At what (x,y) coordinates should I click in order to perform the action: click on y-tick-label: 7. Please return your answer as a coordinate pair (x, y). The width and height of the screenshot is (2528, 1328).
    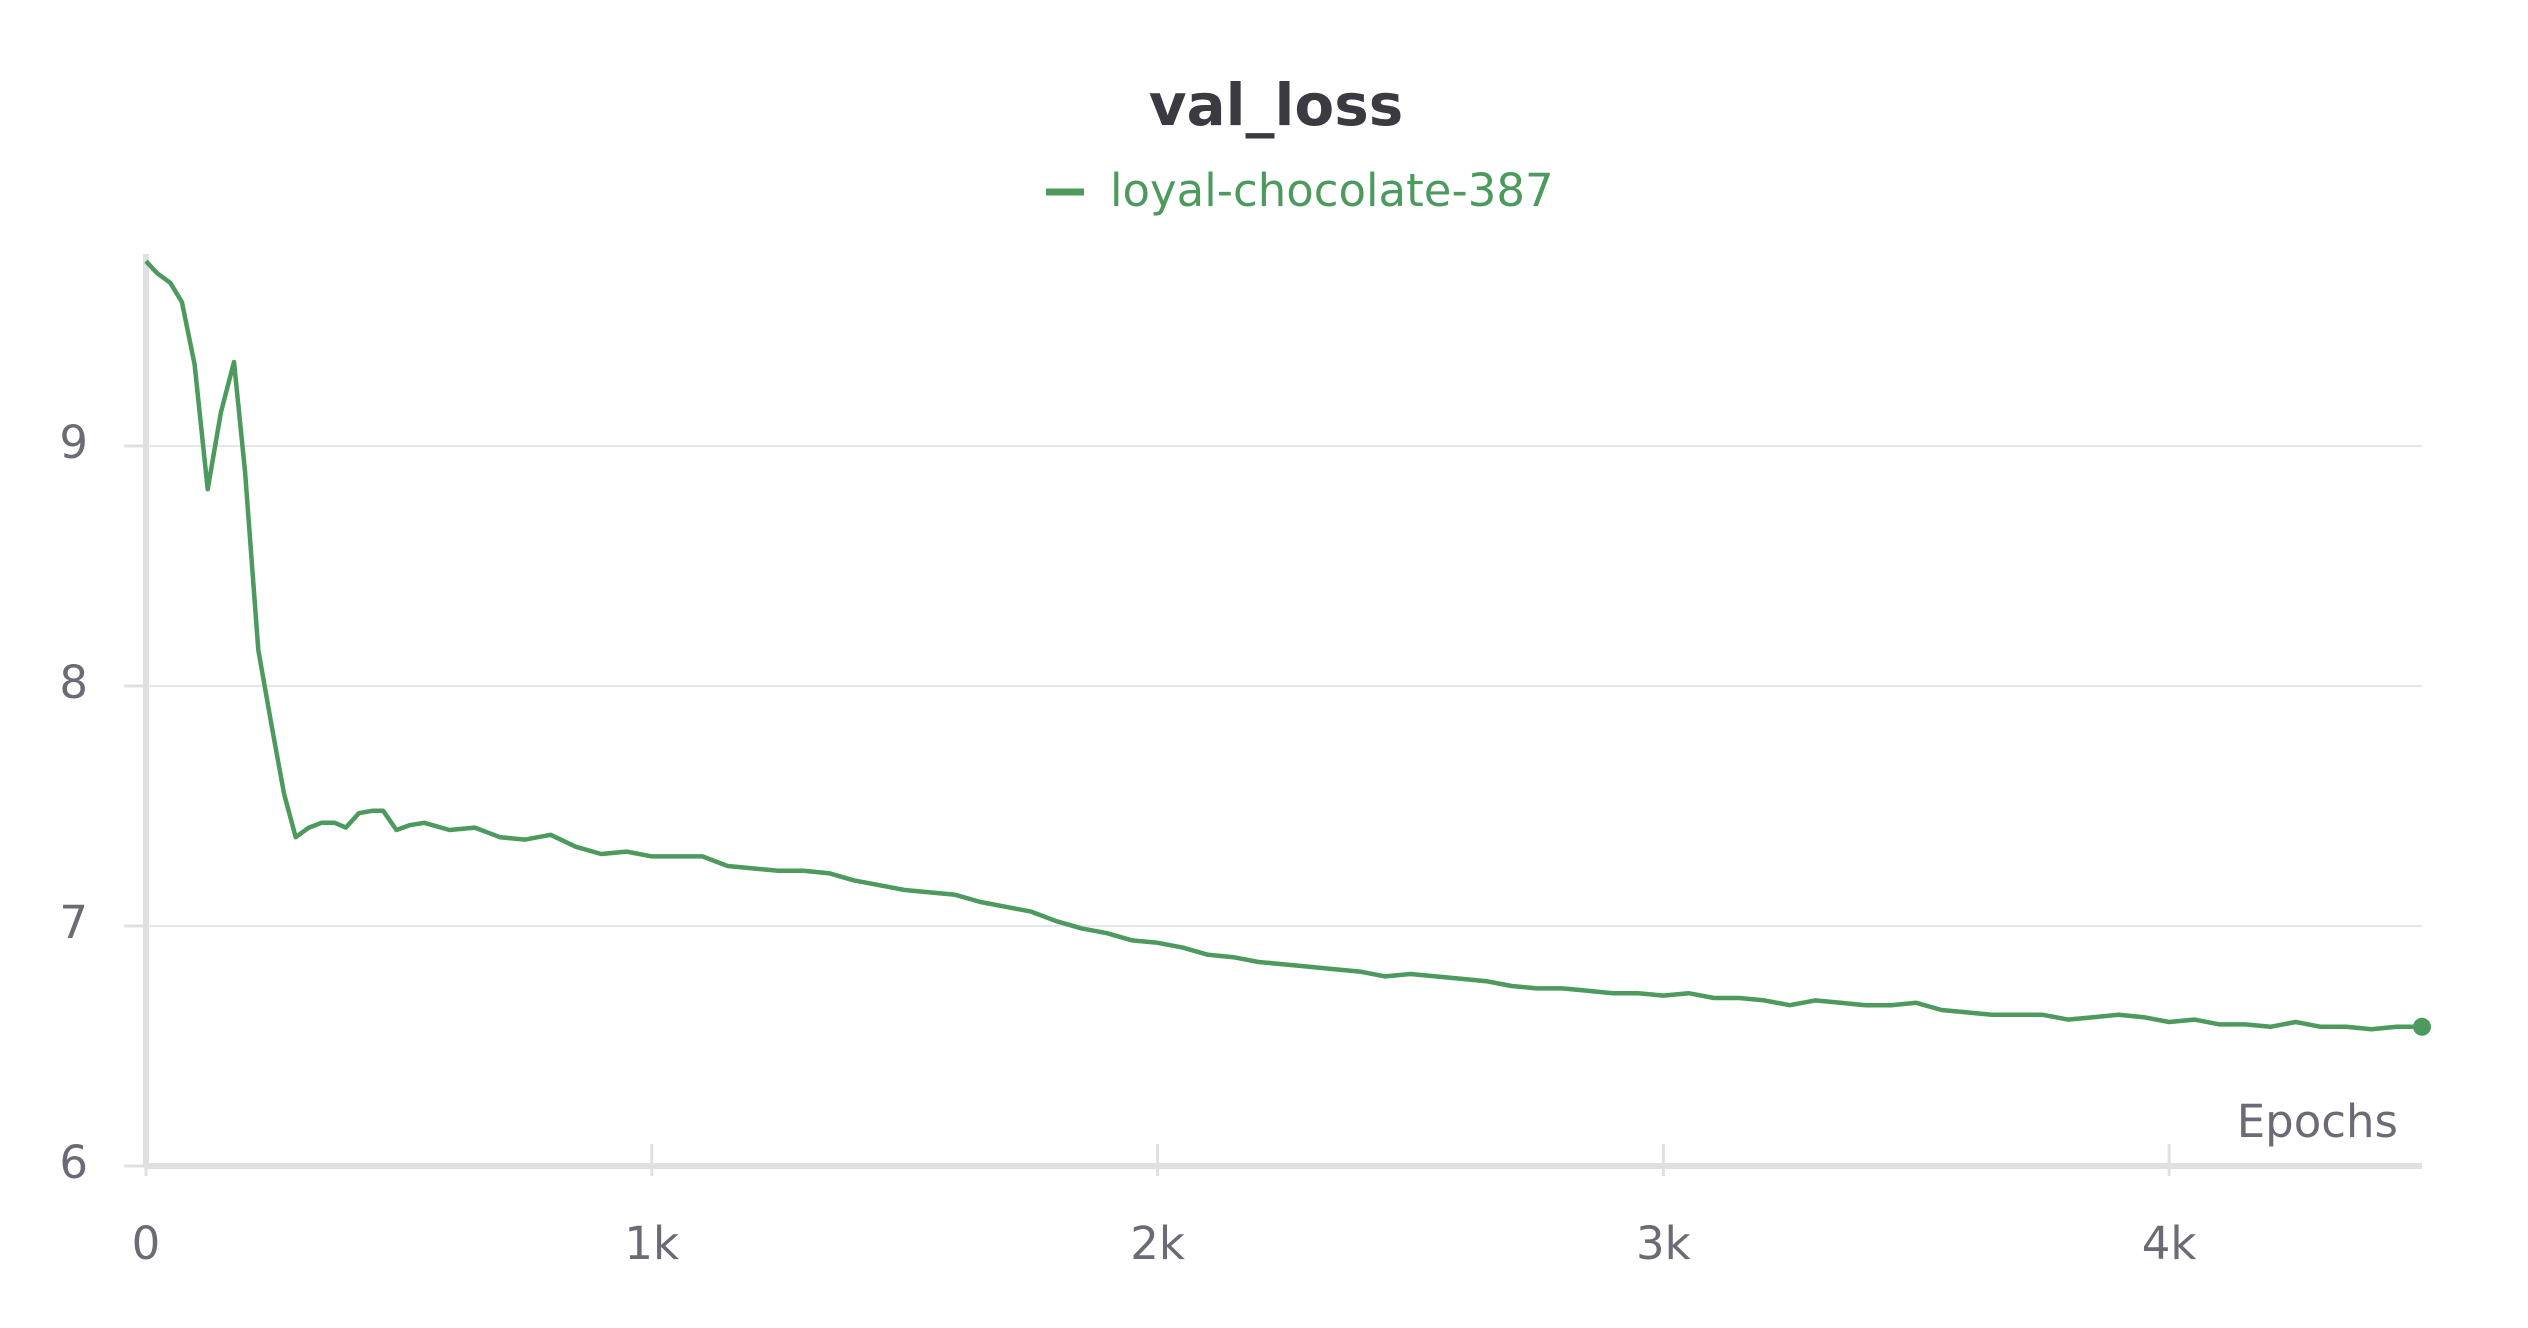
    Looking at the image, I should click on (73, 922).